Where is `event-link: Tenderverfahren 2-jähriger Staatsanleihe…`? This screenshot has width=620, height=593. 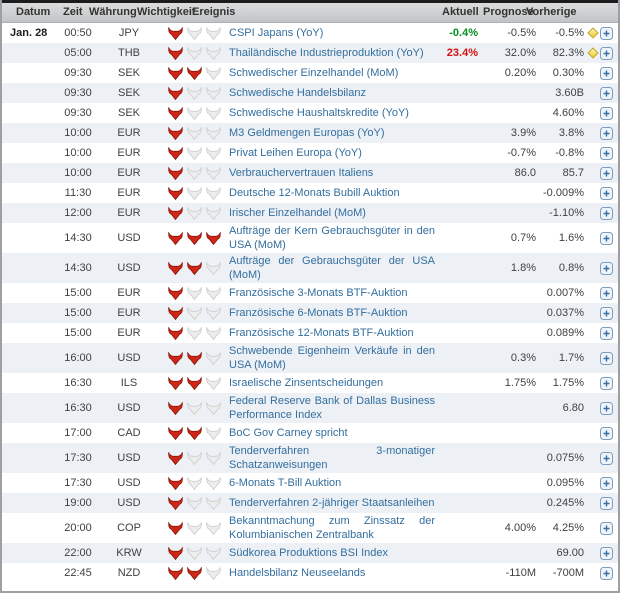 event-link: Tenderverfahren 2-jähriger Staatsanleihe… is located at coordinates (332, 503).